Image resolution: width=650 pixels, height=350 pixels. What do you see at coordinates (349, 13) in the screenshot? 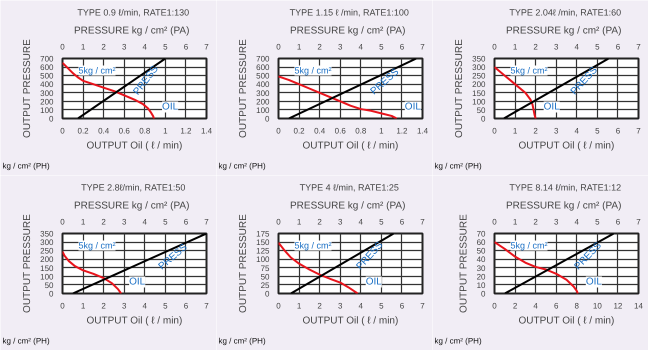
I see `chart-title: TYPE 1.15 ℓ /min, RATE1:100` at bounding box center [349, 13].